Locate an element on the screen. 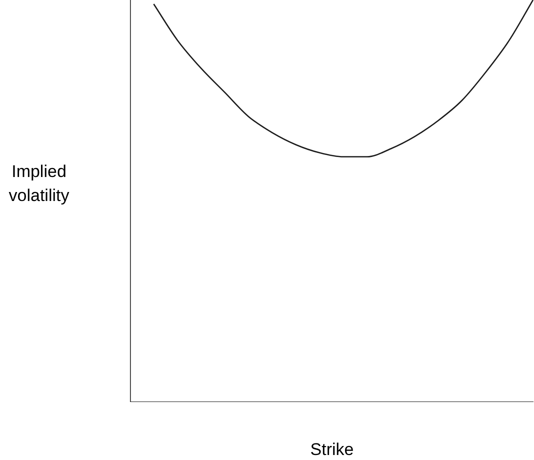 The width and height of the screenshot is (534, 460). y-axis-title: Implied volatility is located at coordinates (39, 184).